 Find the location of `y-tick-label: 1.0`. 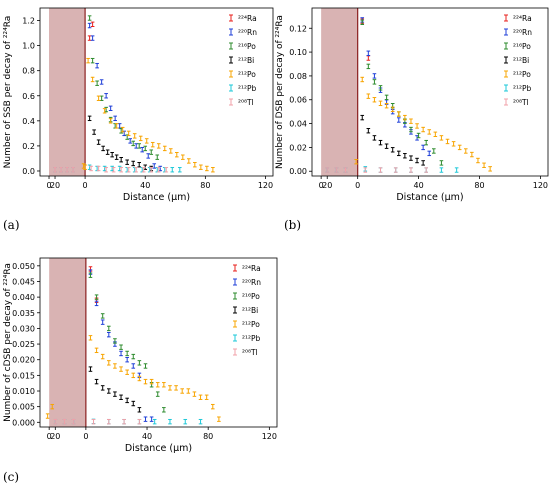

y-tick-label: 1.0 is located at coordinates (28, 46).